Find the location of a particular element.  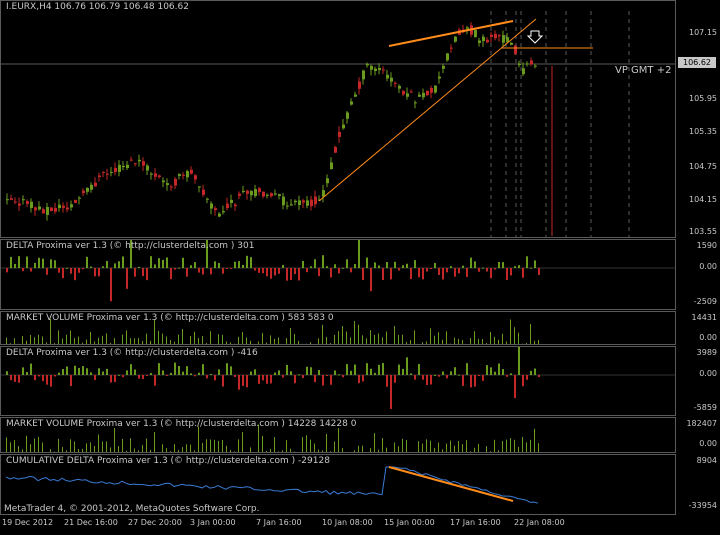

trendline-rising is located at coordinates (427, 110).